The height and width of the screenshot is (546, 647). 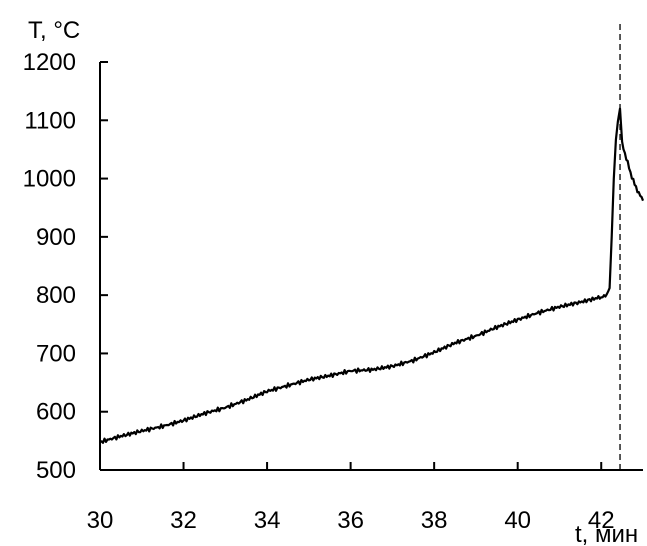 What do you see at coordinates (56, 237) in the screenshot?
I see `y-tick-label: 900` at bounding box center [56, 237].